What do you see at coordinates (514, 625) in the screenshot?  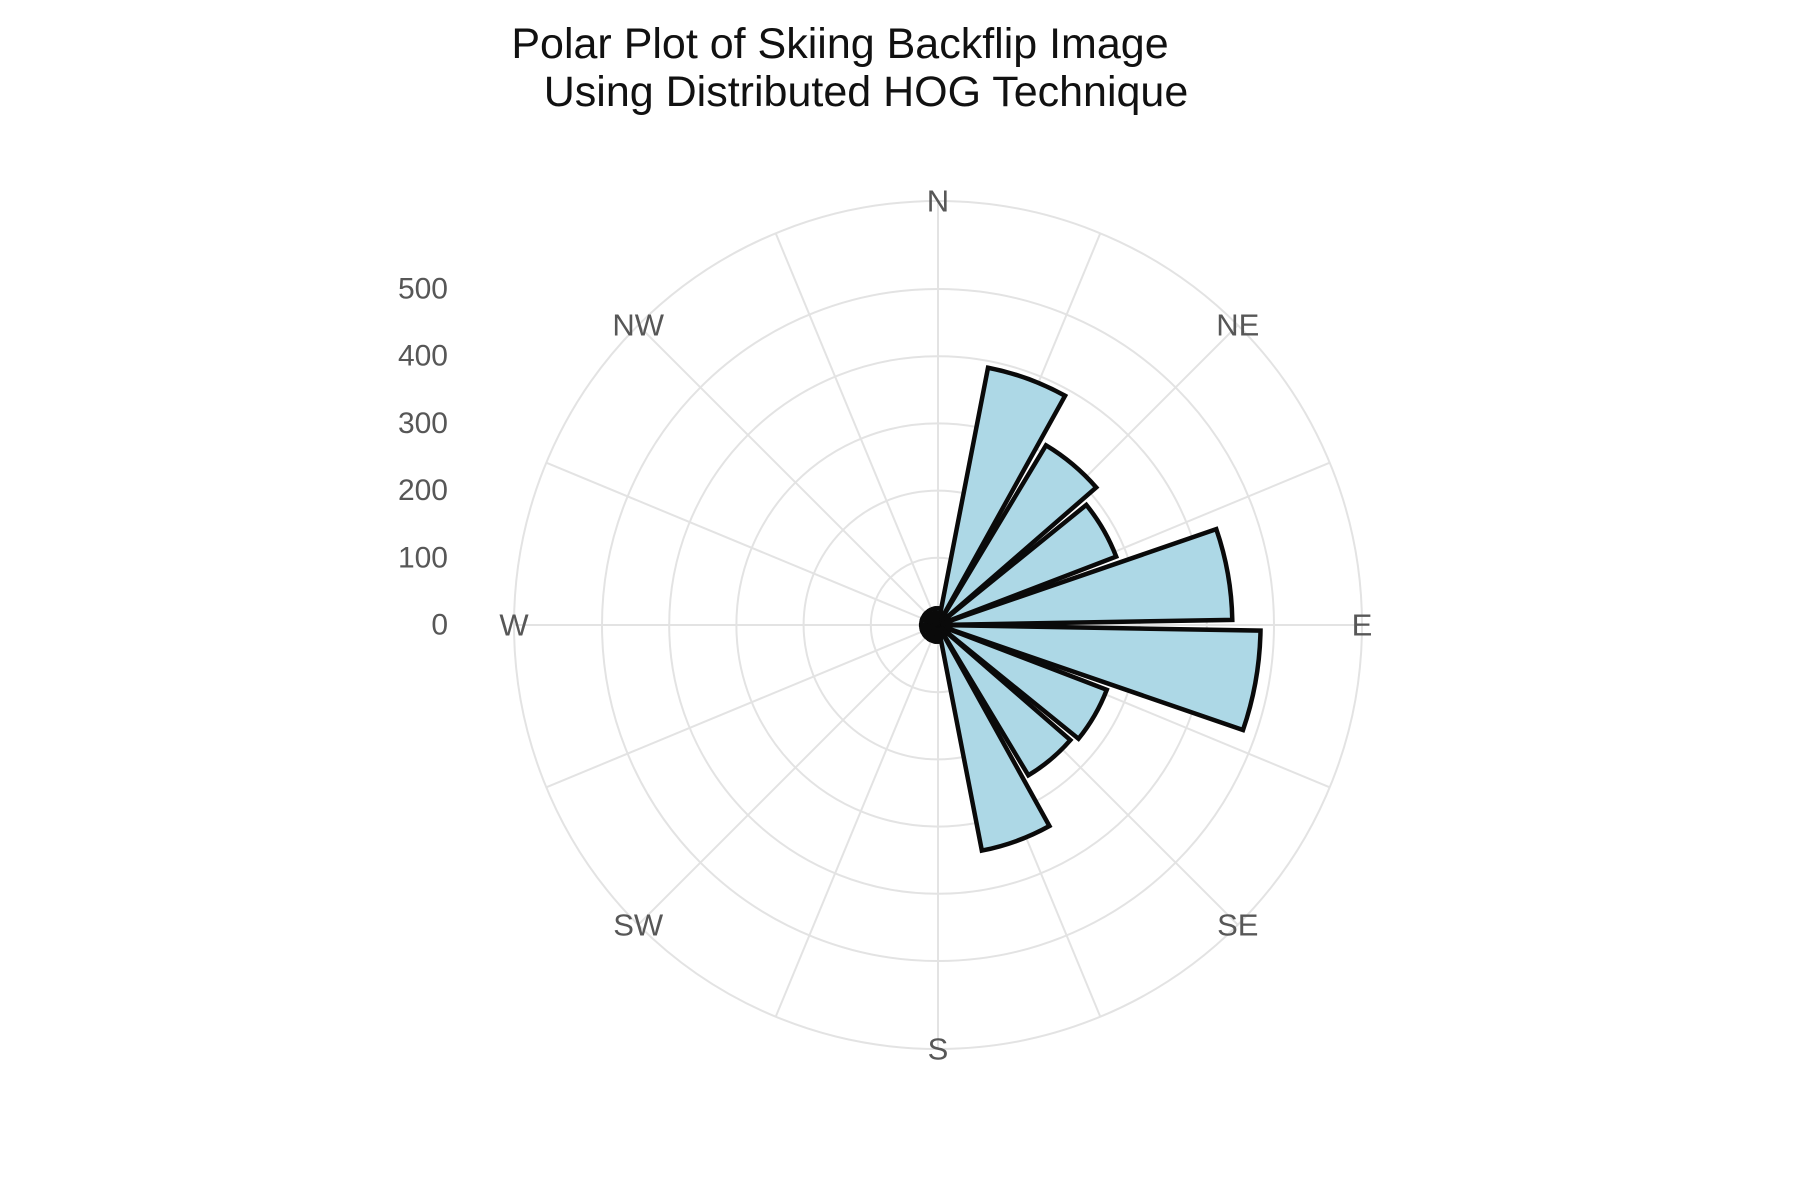 I see `compass-label: W` at bounding box center [514, 625].